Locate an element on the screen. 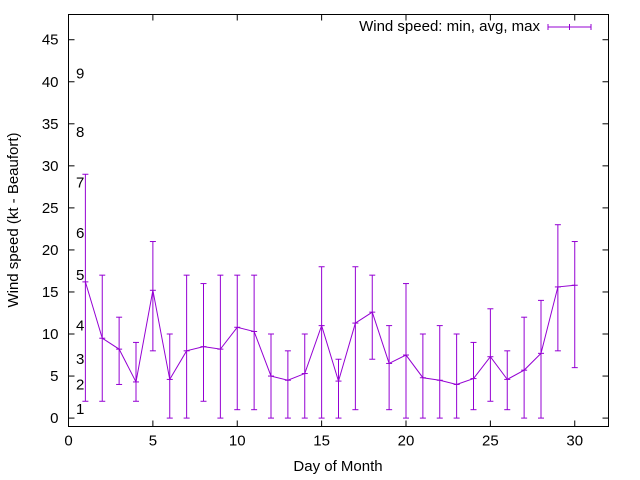 This screenshot has height=480, width=640. y-tick-label: 25 is located at coordinates (50, 208).